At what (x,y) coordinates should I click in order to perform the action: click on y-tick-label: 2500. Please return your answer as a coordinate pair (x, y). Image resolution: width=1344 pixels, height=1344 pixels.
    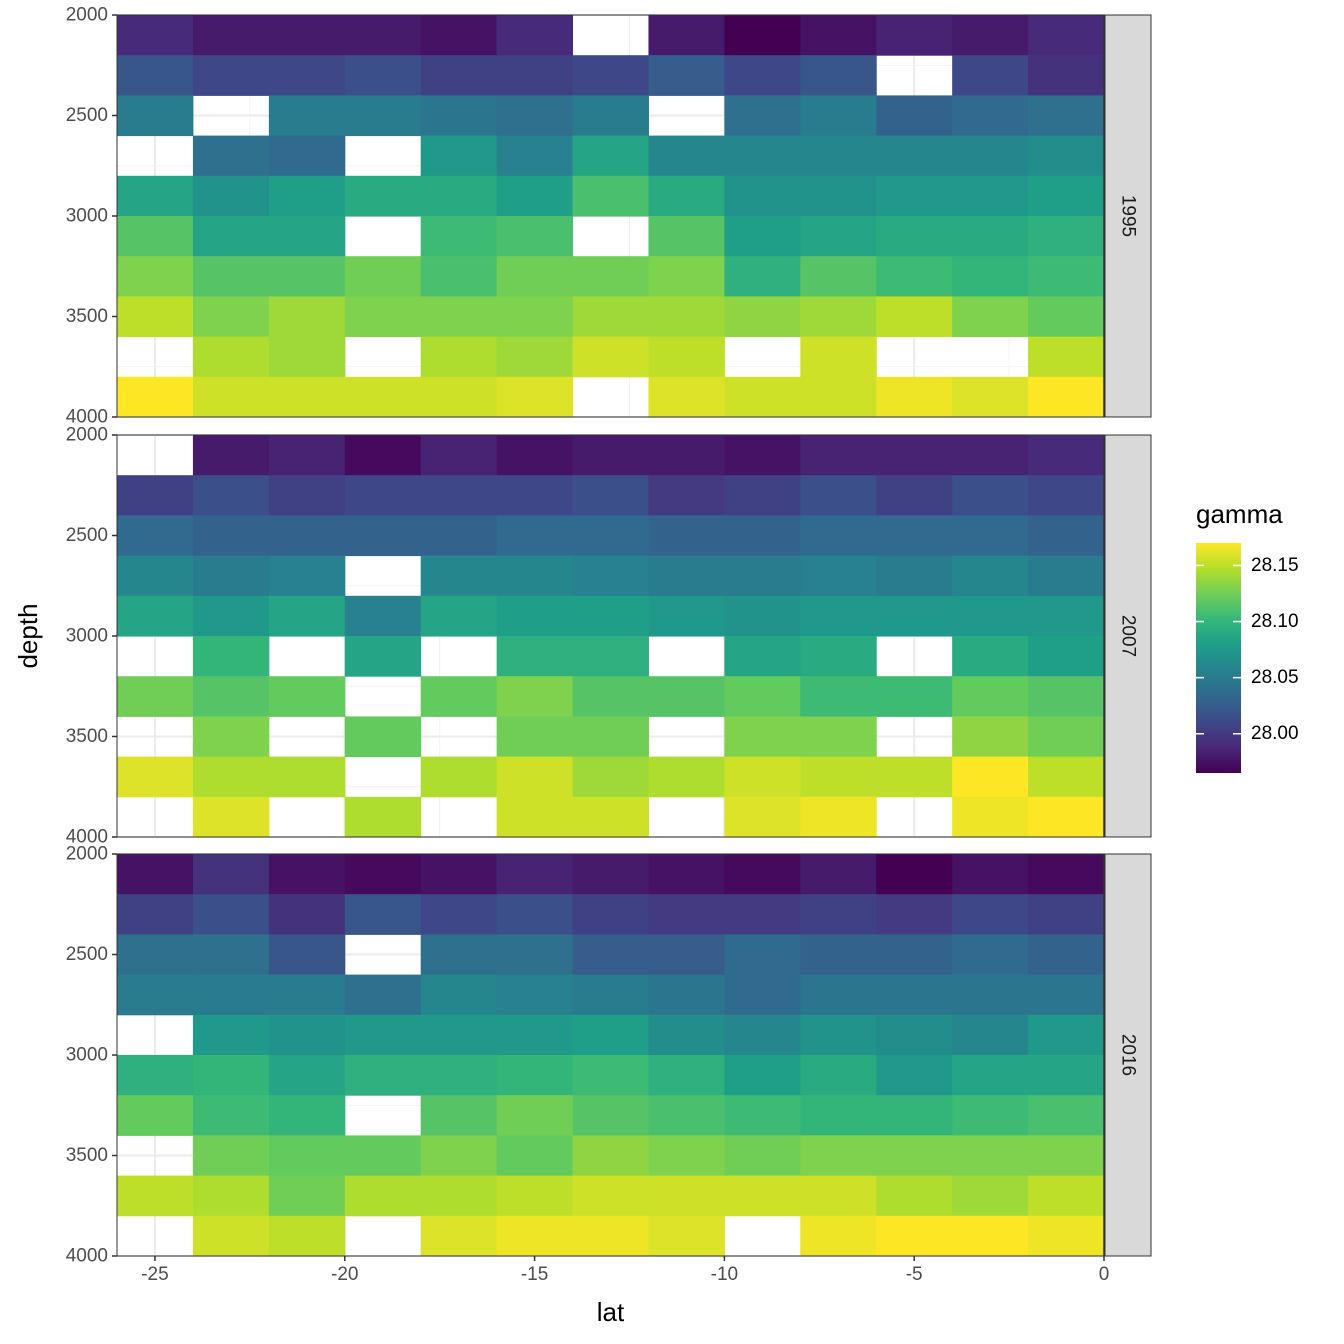
    Looking at the image, I should click on (87, 535).